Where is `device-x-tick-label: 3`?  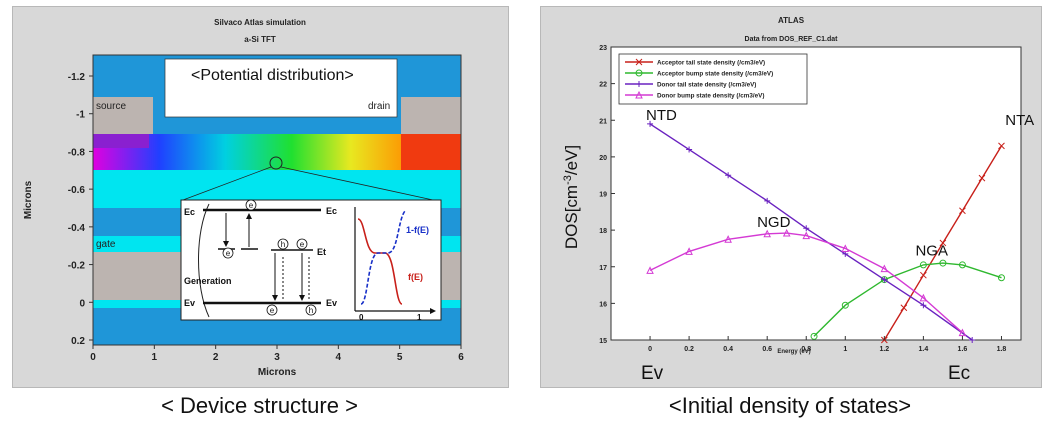
device-x-tick-label: 3 is located at coordinates (277, 357).